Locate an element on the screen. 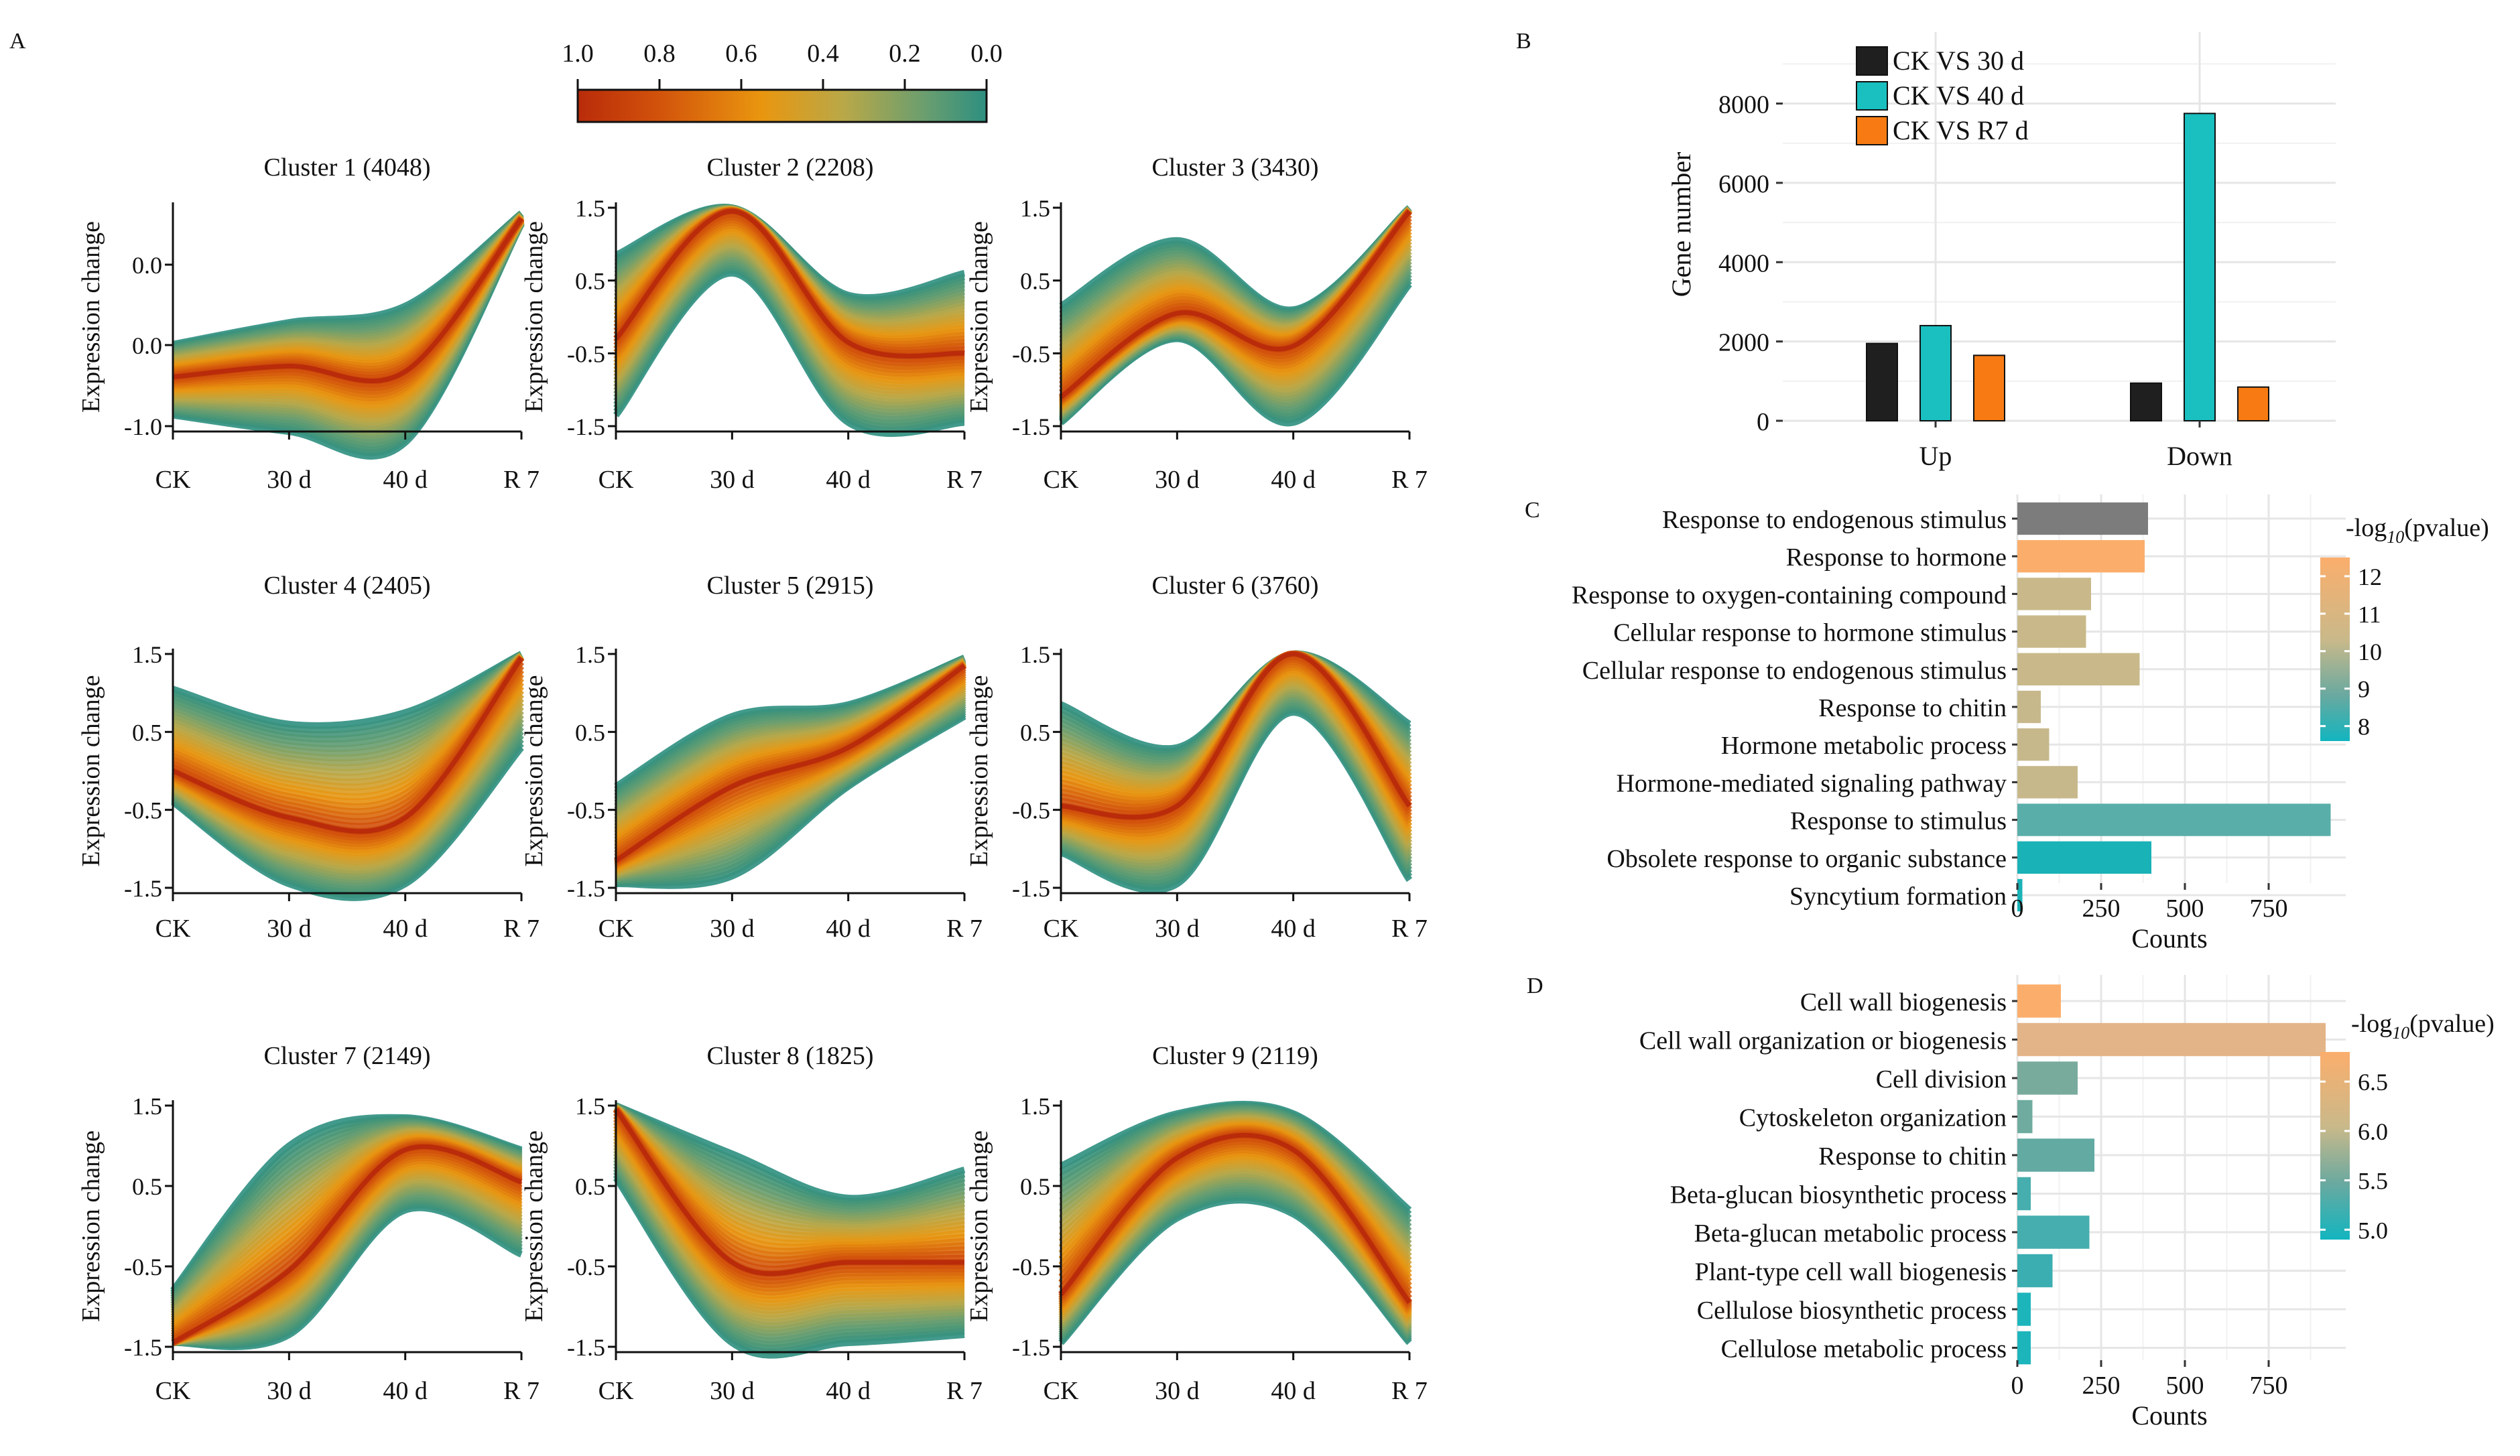 This screenshot has height=1456, width=2520. x-axis-title: Counts is located at coordinates (2169, 1415).